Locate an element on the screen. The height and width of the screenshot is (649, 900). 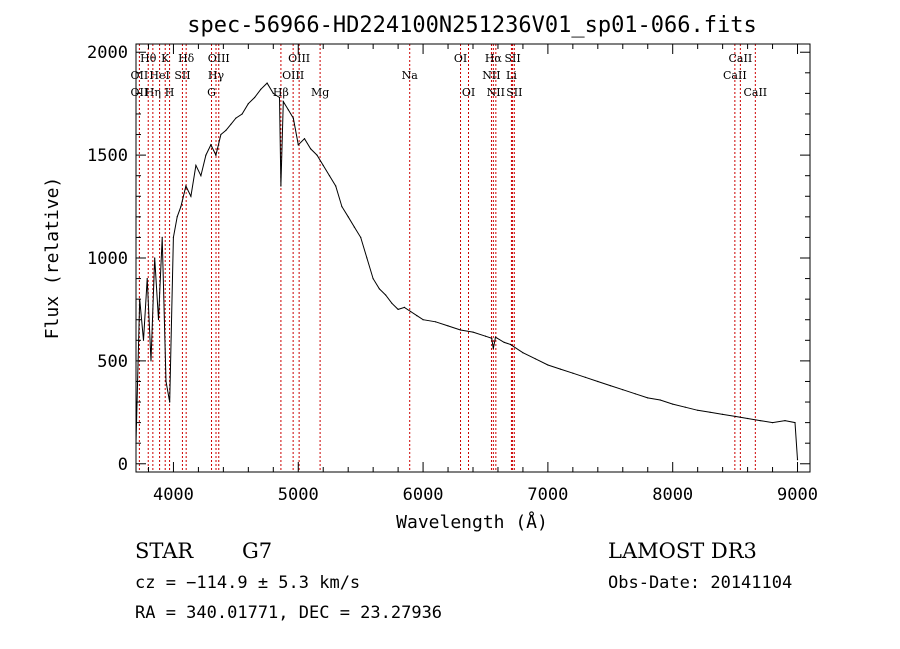
line-label: HeI is located at coordinates (159, 75).